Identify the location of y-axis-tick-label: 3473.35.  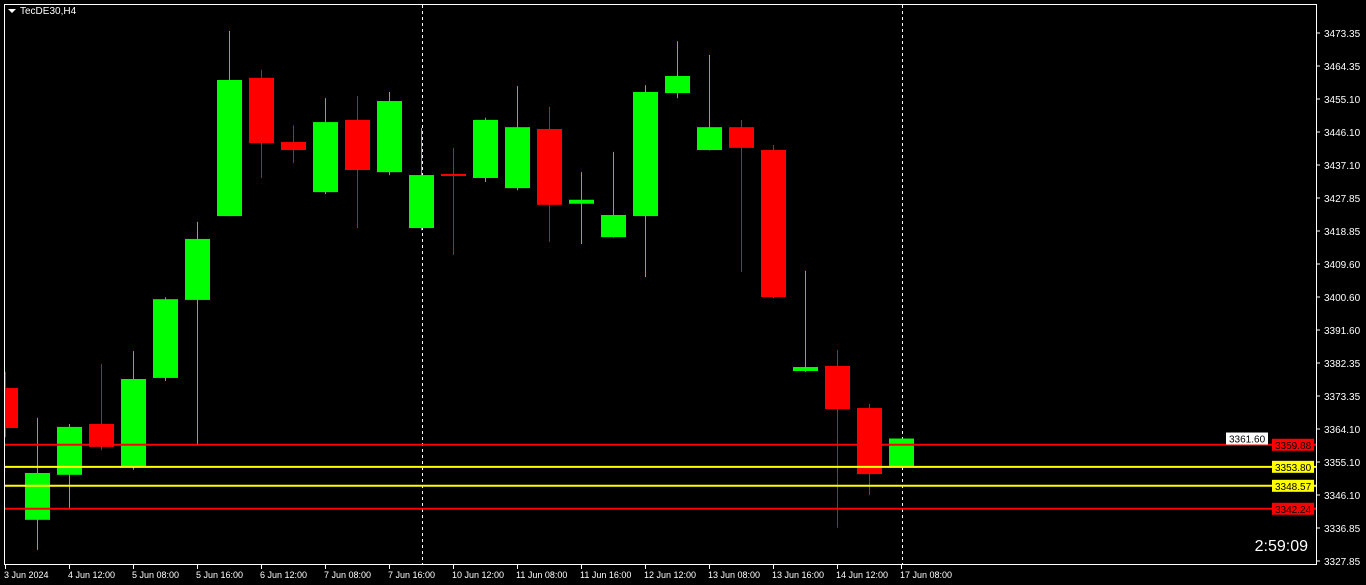
(1342, 34).